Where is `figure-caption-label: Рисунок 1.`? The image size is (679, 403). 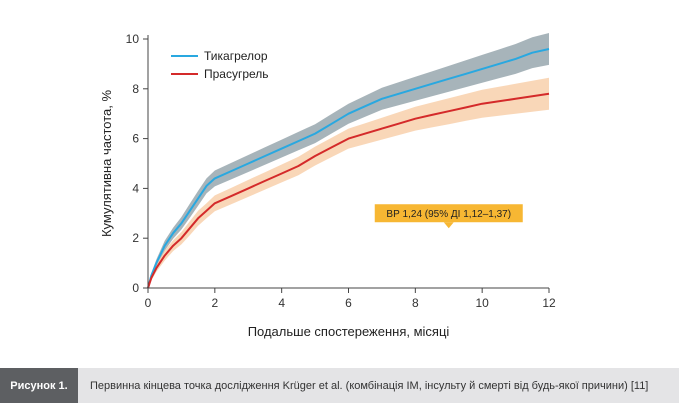 figure-caption-label: Рисунок 1. is located at coordinates (39, 385).